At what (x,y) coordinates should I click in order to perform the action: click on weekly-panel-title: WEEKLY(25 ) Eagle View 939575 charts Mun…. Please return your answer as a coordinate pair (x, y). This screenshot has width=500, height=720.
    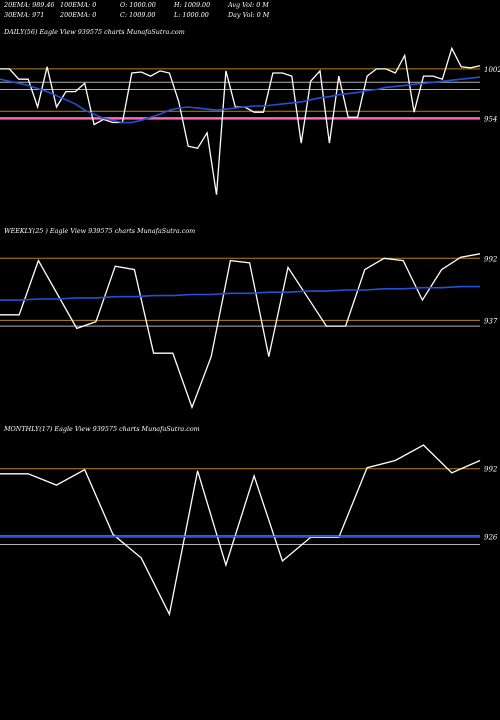
    Looking at the image, I should click on (100, 231).